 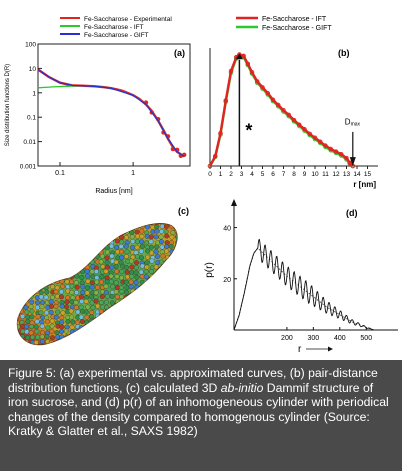 I want to click on chart-d-xtick-label: 300, so click(x=314, y=338).